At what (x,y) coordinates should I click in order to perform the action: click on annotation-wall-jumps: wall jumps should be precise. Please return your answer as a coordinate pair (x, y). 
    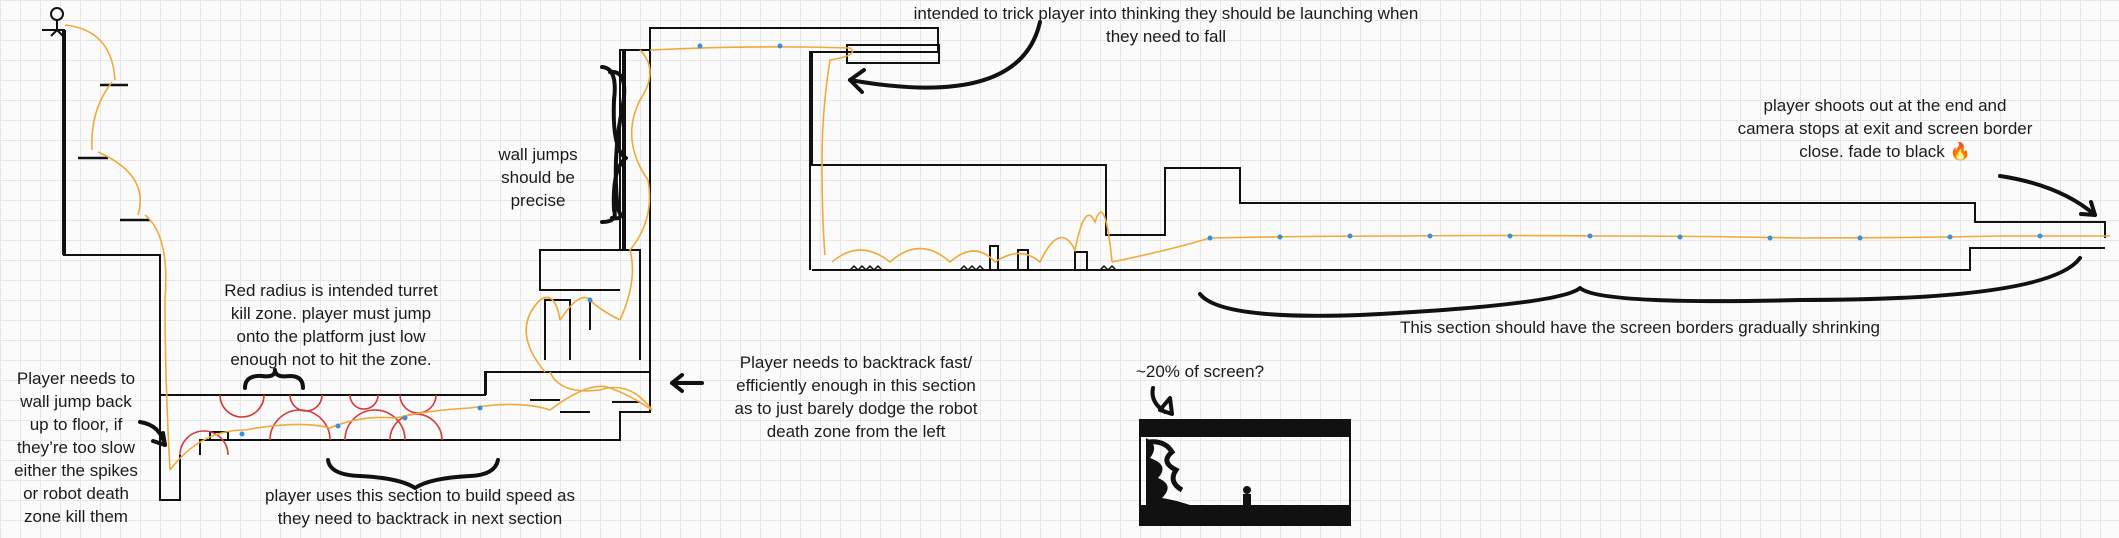
    Looking at the image, I should click on (538, 177).